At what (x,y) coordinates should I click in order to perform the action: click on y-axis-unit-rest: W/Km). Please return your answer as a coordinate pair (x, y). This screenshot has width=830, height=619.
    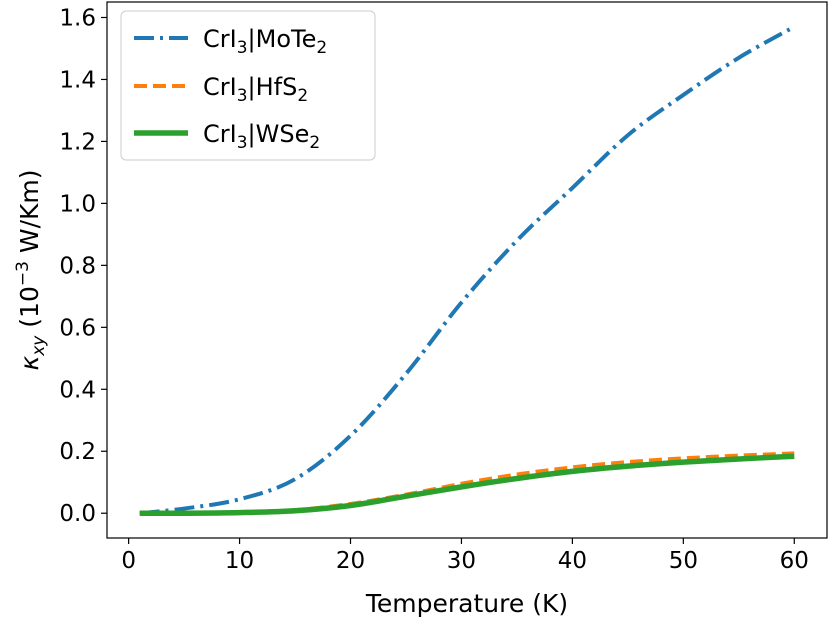
    Looking at the image, I should click on (29, 215).